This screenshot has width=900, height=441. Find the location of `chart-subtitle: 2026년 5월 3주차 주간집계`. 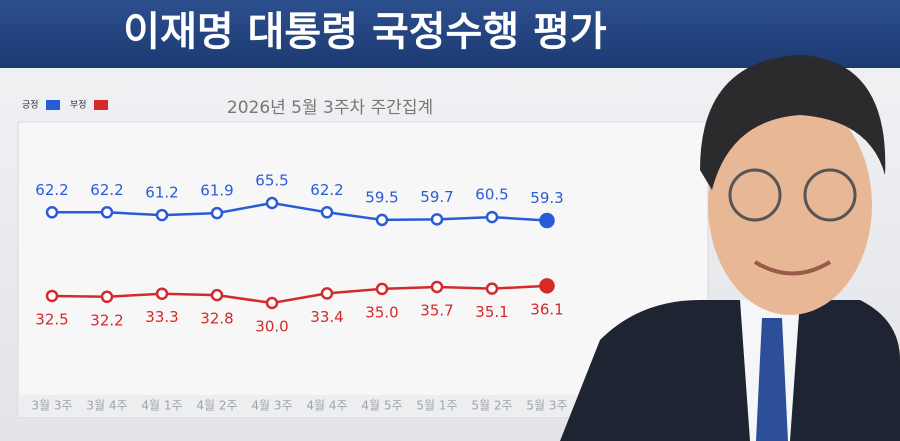

chart-subtitle: 2026년 5월 3주차 주간집계 is located at coordinates (330, 108).